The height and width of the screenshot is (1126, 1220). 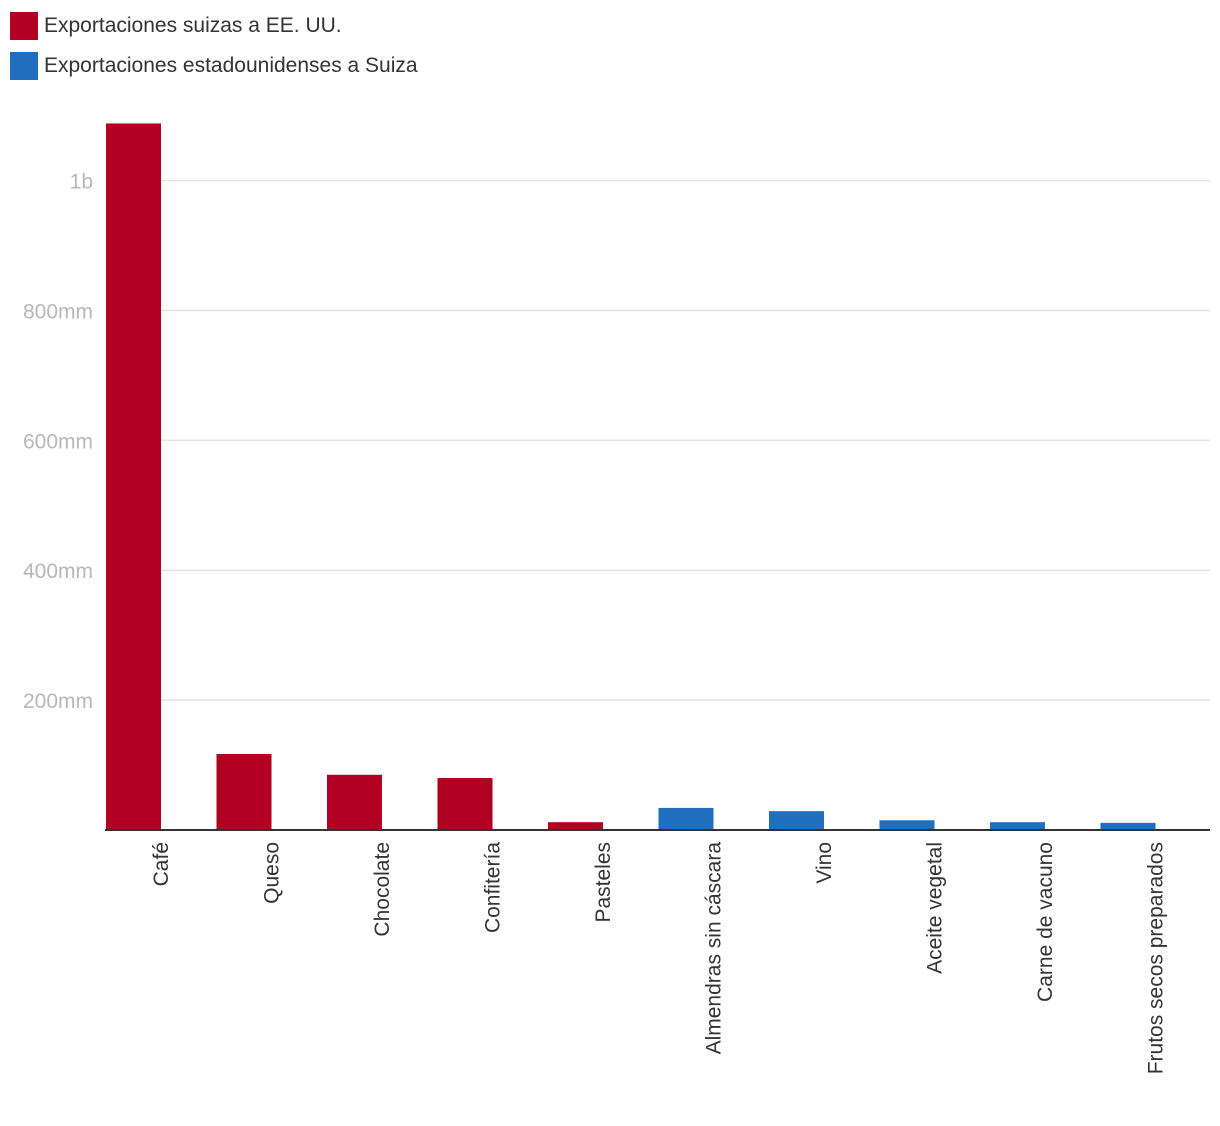 I want to click on legend-swatch-swiss-exports, so click(x=24, y=26).